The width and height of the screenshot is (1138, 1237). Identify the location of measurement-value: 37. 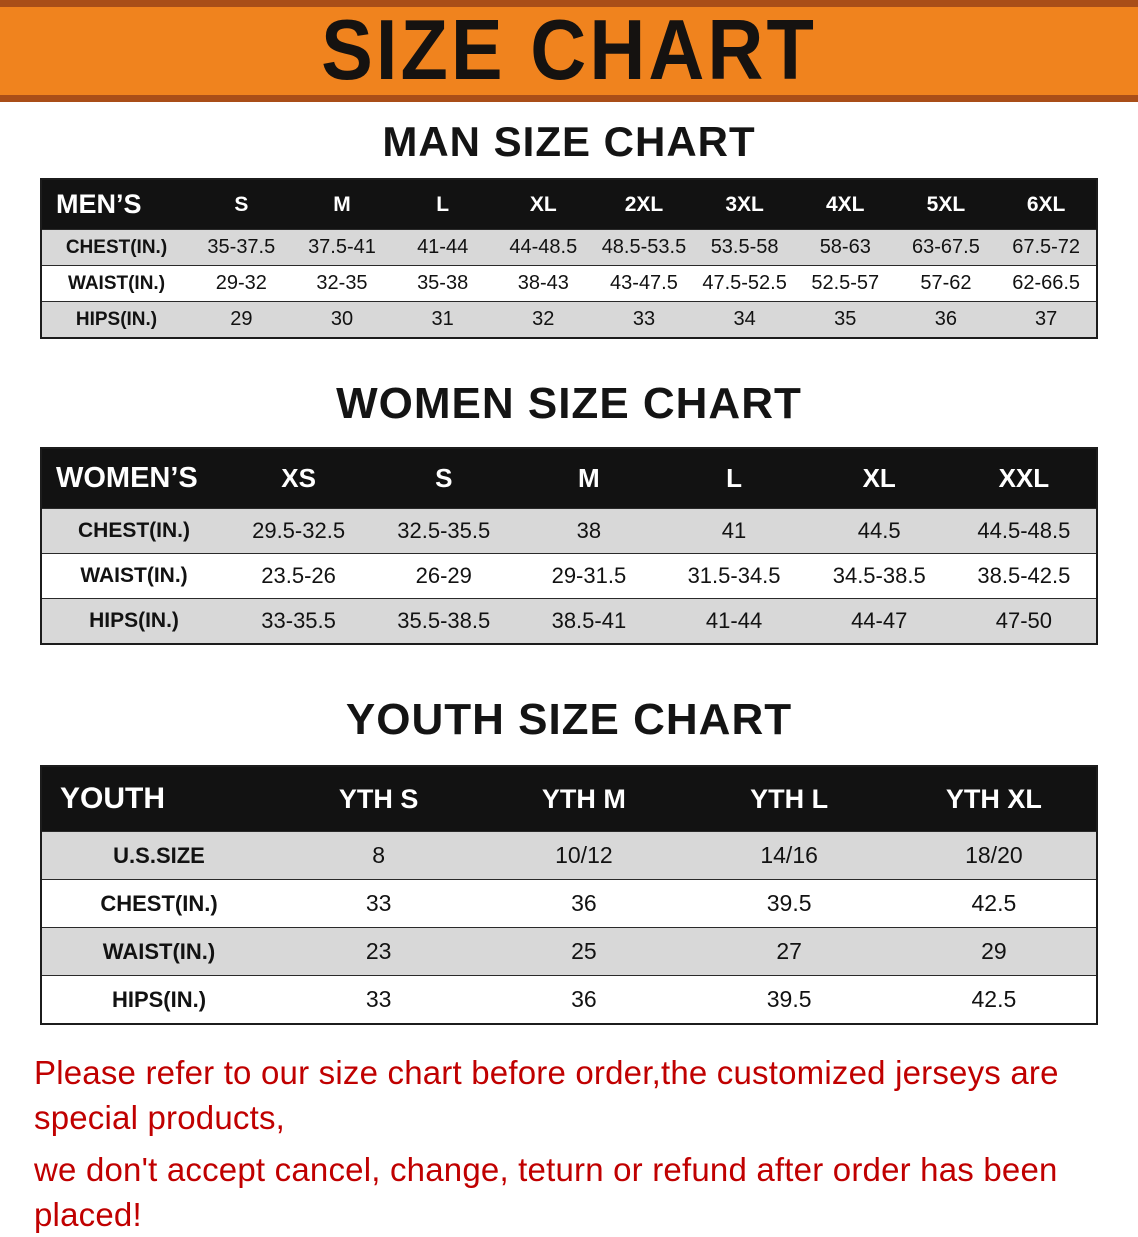
(1046, 320).